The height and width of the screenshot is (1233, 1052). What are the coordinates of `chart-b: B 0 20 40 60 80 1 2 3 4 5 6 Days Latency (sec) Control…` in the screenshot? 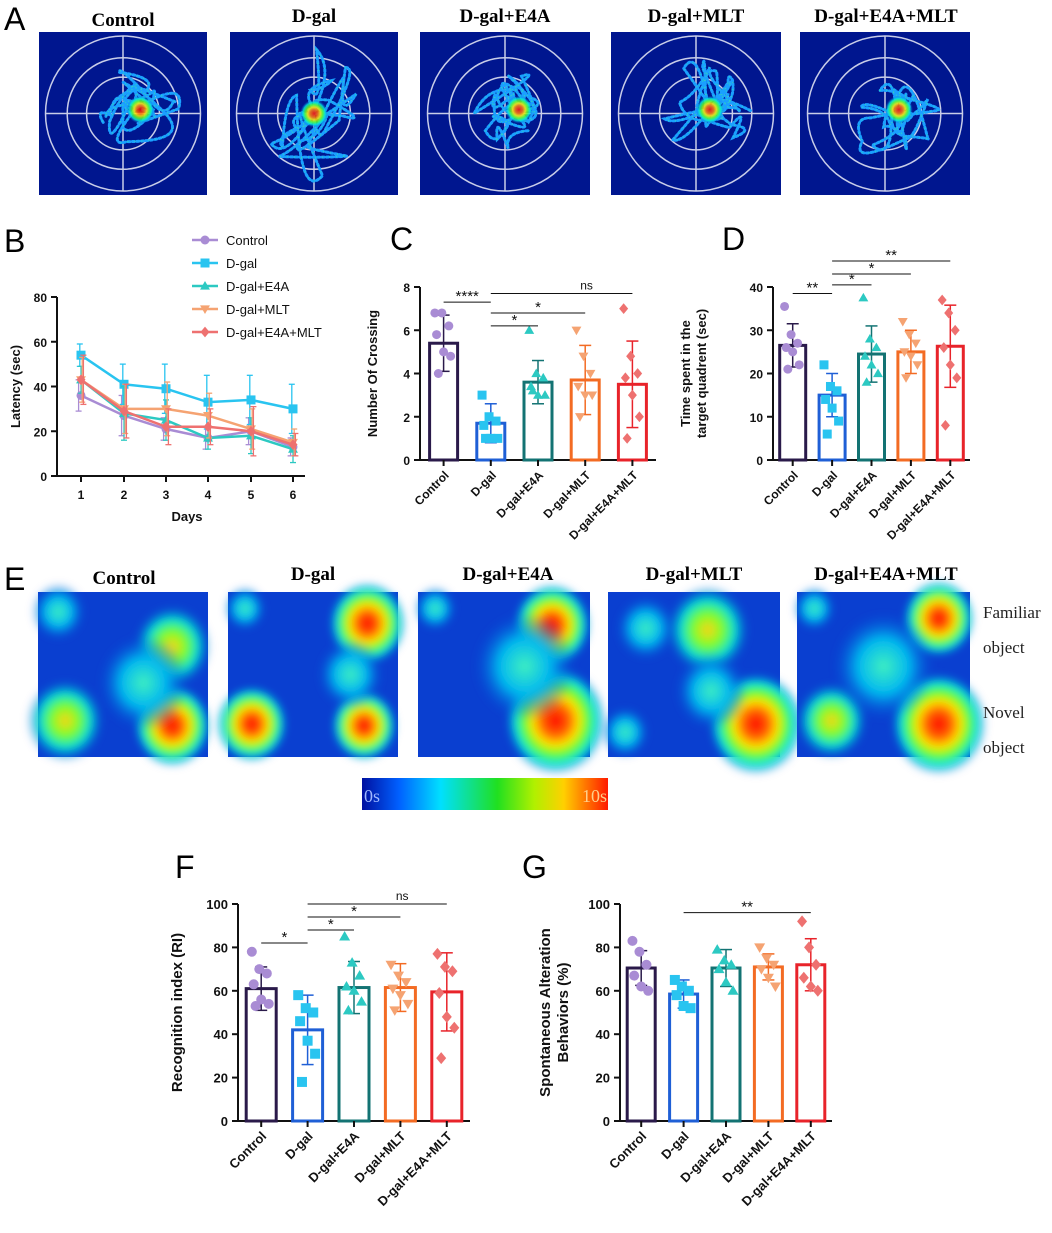 It's located at (163, 373).